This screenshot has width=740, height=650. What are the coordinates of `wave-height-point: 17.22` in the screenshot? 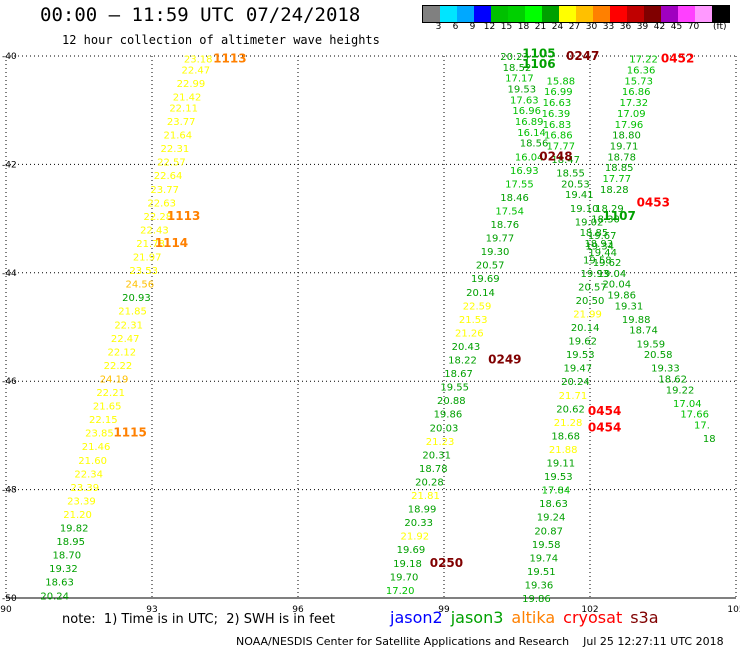 It's located at (643, 60).